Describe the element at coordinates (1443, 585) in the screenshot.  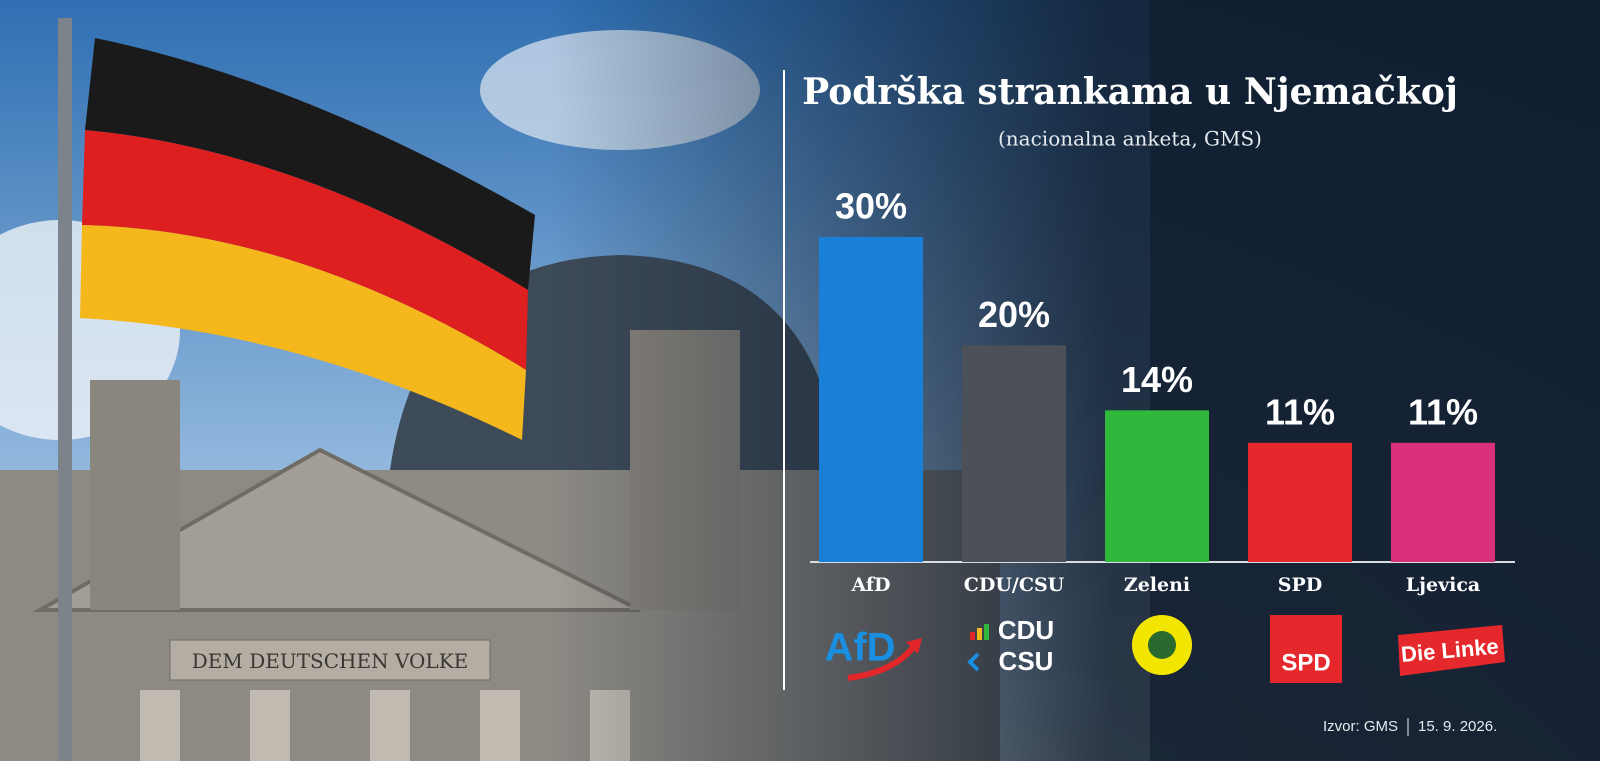
I see `category-label: Ljevica` at that location.